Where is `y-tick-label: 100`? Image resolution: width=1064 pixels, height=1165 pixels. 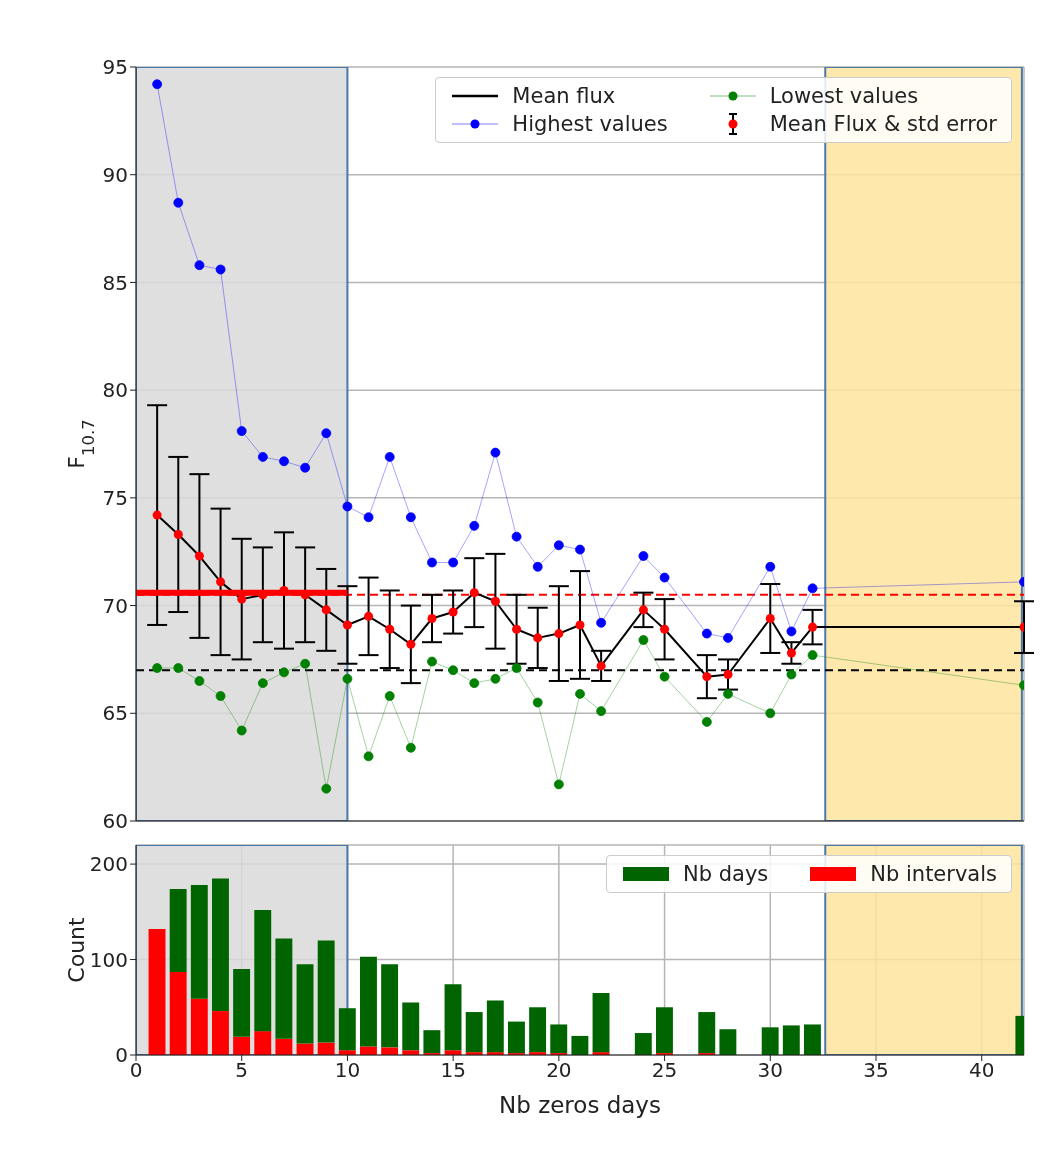
y-tick-label: 100 is located at coordinates (108, 959).